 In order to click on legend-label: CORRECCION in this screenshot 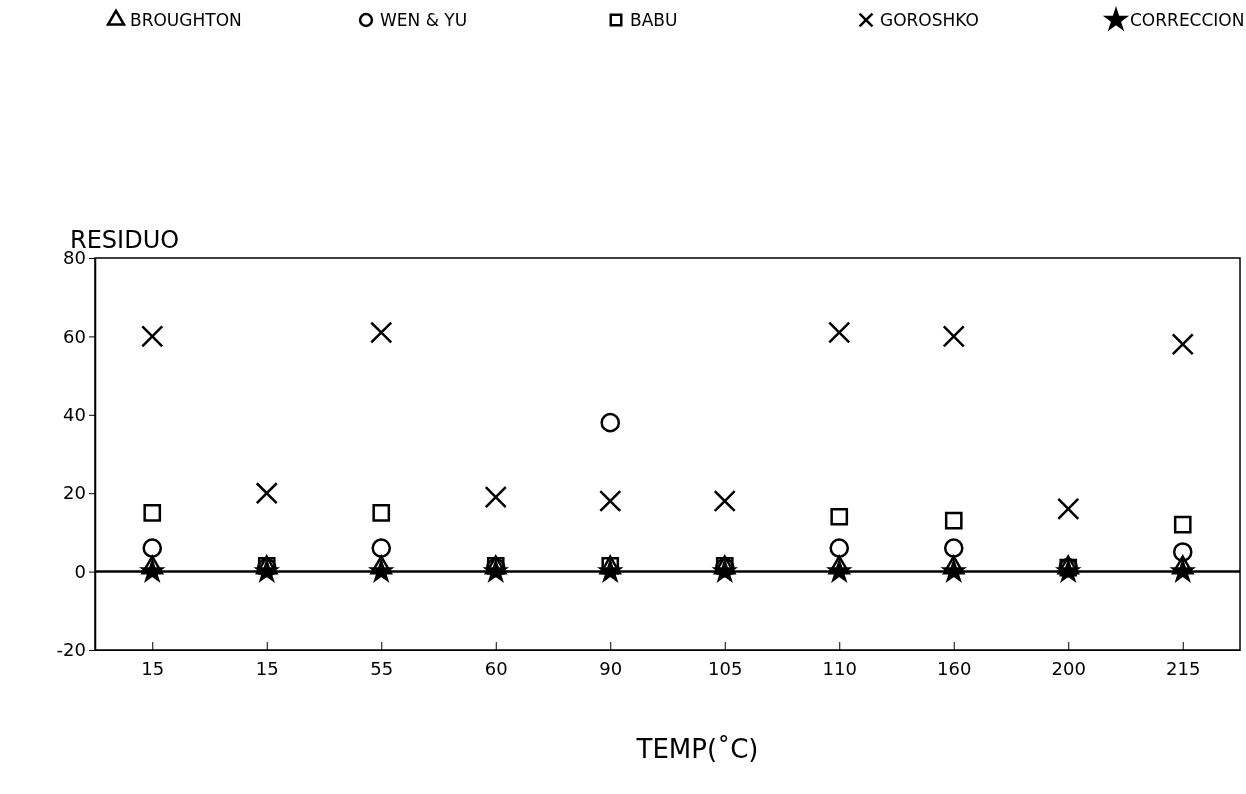, I will do `click(1187, 20)`.